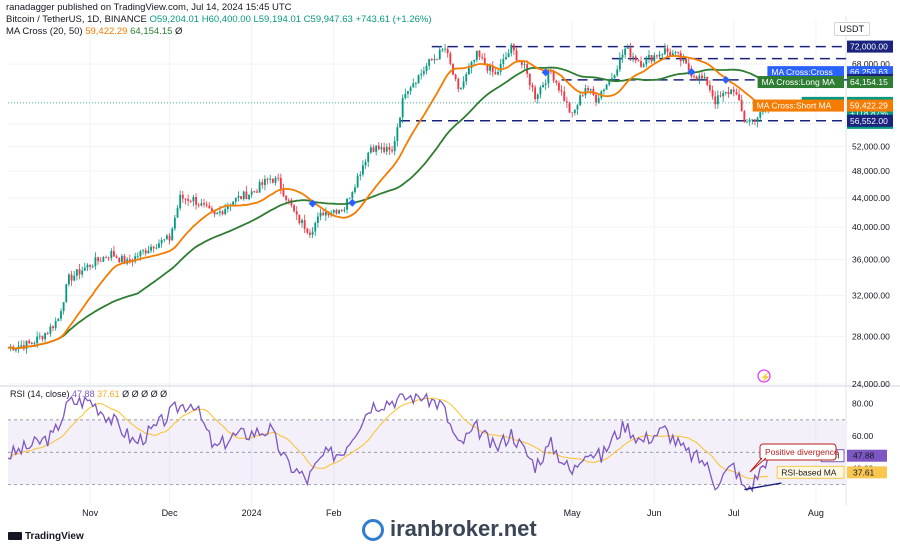  Describe the element at coordinates (83, 394) in the screenshot. I see `rsi-legend-value: 47.88` at that location.